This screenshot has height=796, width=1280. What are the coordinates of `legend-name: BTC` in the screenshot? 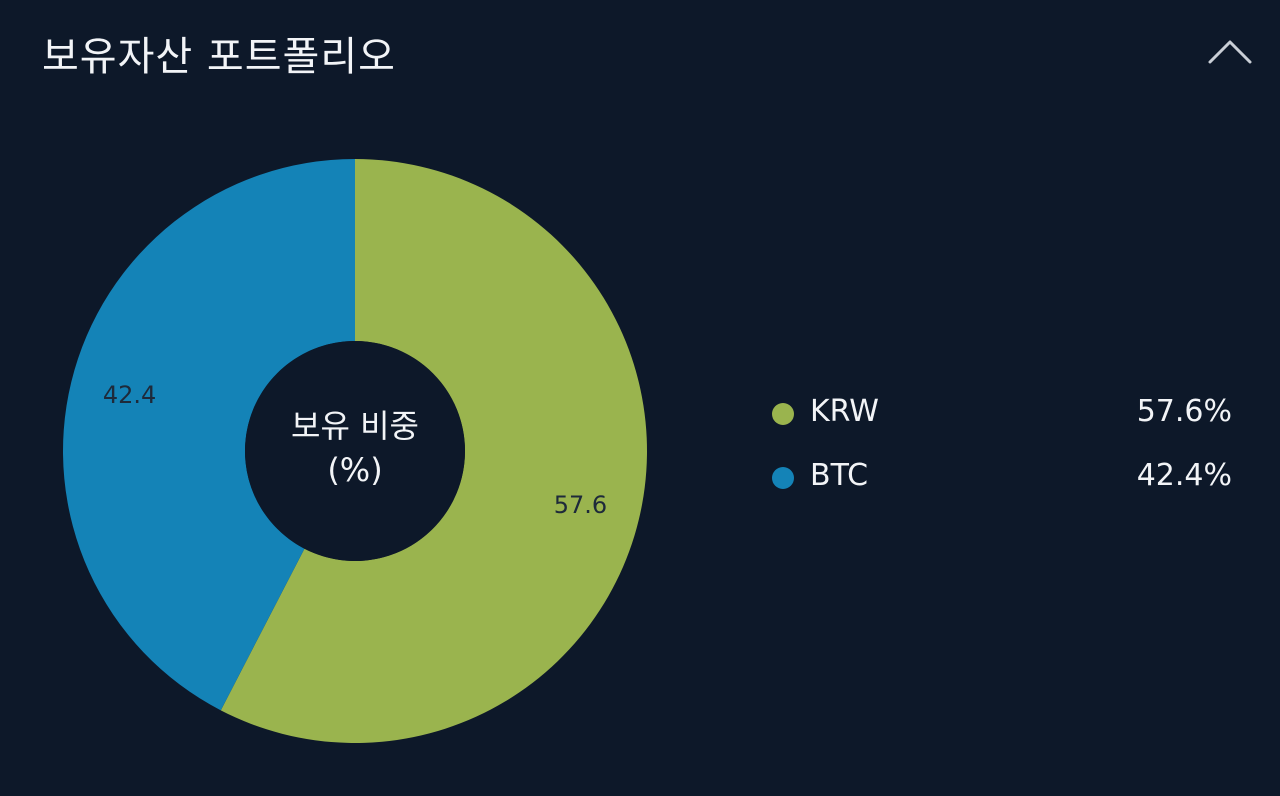 It's located at (839, 475).